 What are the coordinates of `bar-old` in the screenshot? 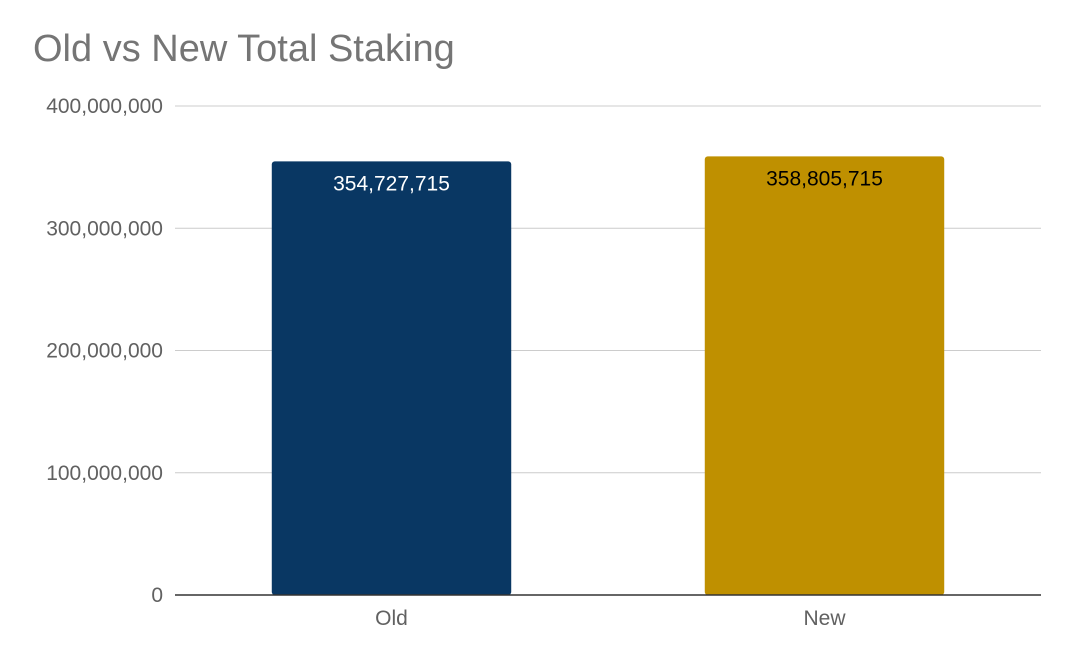 It's located at (391, 378).